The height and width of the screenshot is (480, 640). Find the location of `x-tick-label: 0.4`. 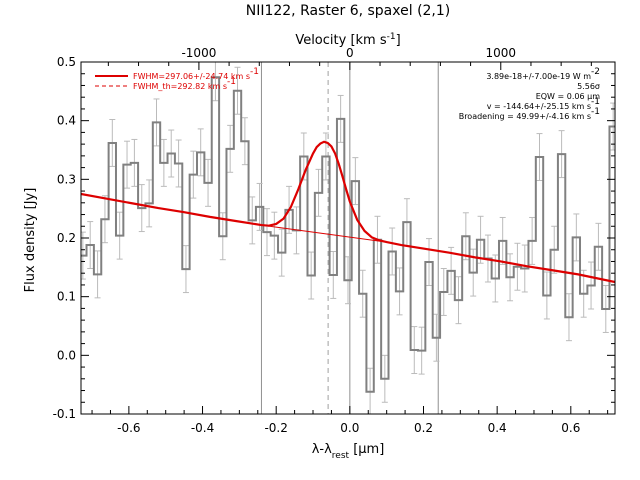

x-tick-label: 0.4 is located at coordinates (497, 428).